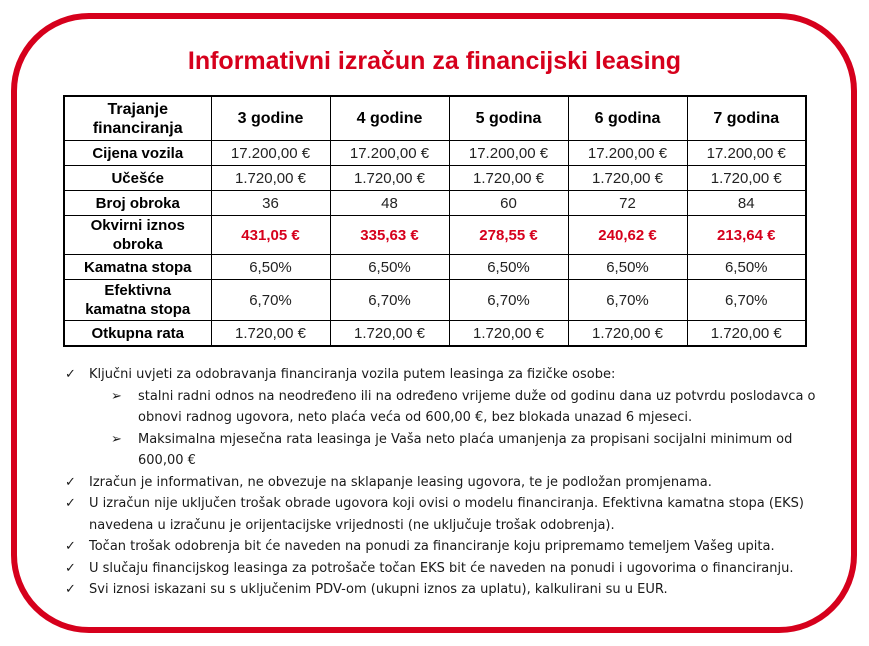 The width and height of the screenshot is (869, 646). What do you see at coordinates (137, 235) in the screenshot?
I see `row-label: Okvirni iznos obroka` at bounding box center [137, 235].